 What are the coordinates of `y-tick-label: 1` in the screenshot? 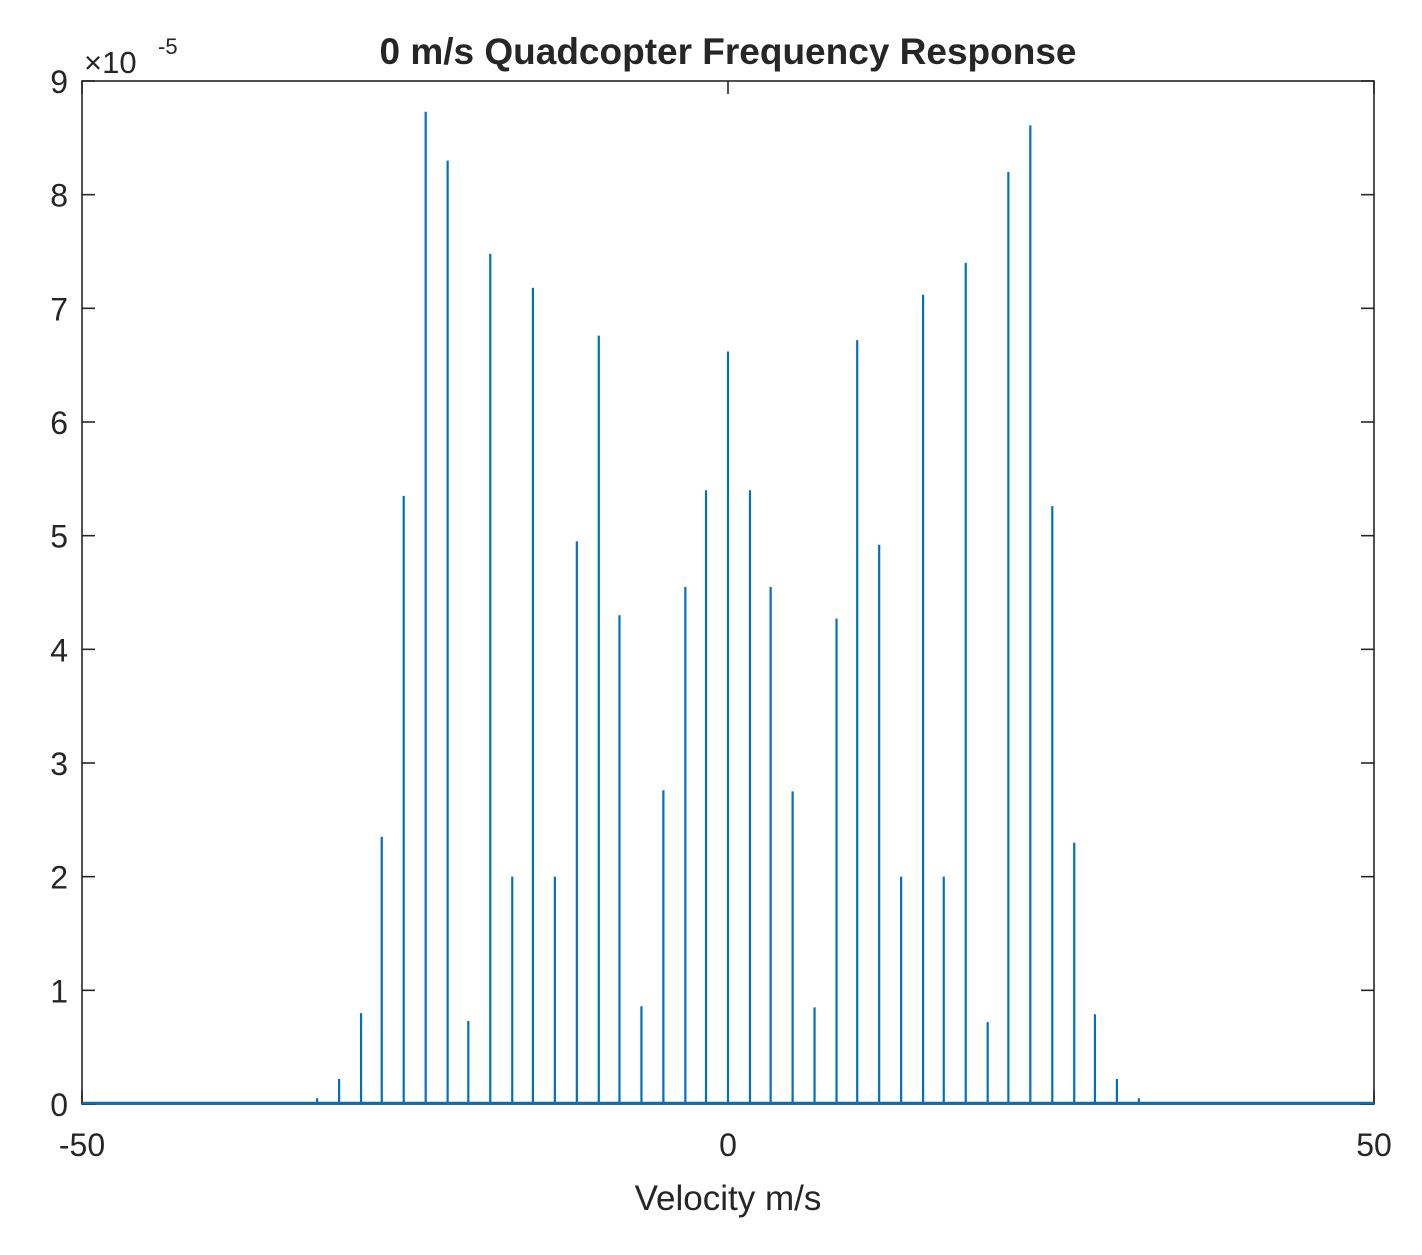 It's located at (59, 991).